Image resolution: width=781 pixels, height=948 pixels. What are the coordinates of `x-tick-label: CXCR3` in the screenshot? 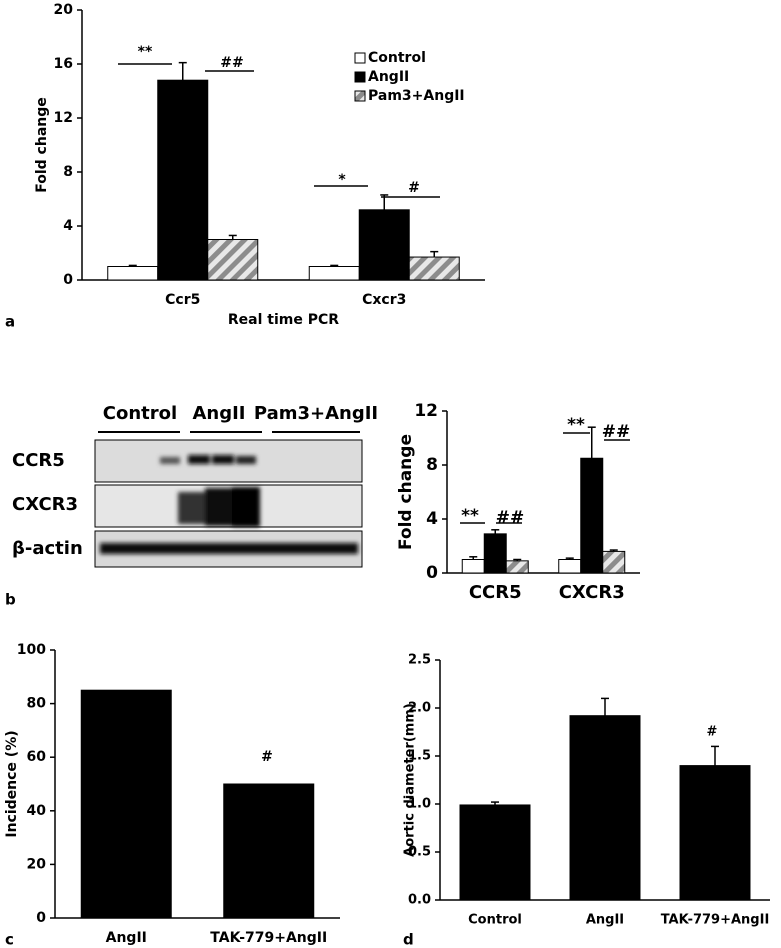 It's located at (592, 592).